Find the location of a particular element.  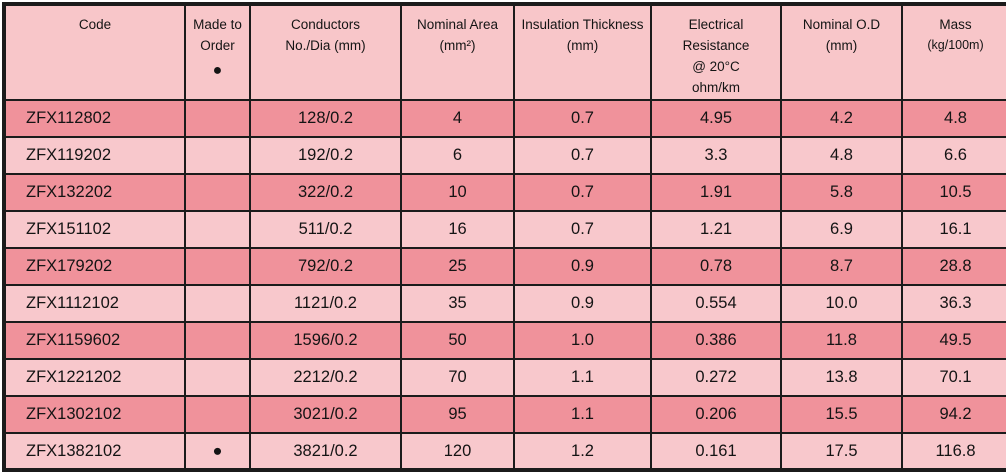

cell-made-to-order: ● is located at coordinates (217, 451).